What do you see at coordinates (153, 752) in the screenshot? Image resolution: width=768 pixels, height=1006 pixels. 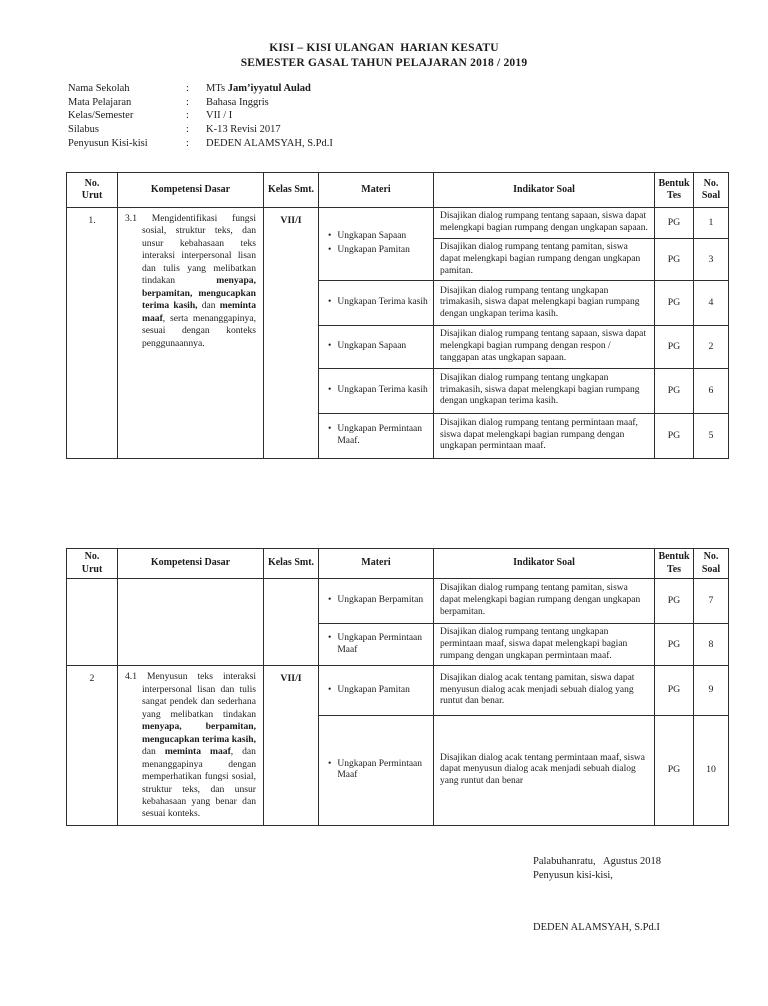 I see `kd-text: dan` at bounding box center [153, 752].